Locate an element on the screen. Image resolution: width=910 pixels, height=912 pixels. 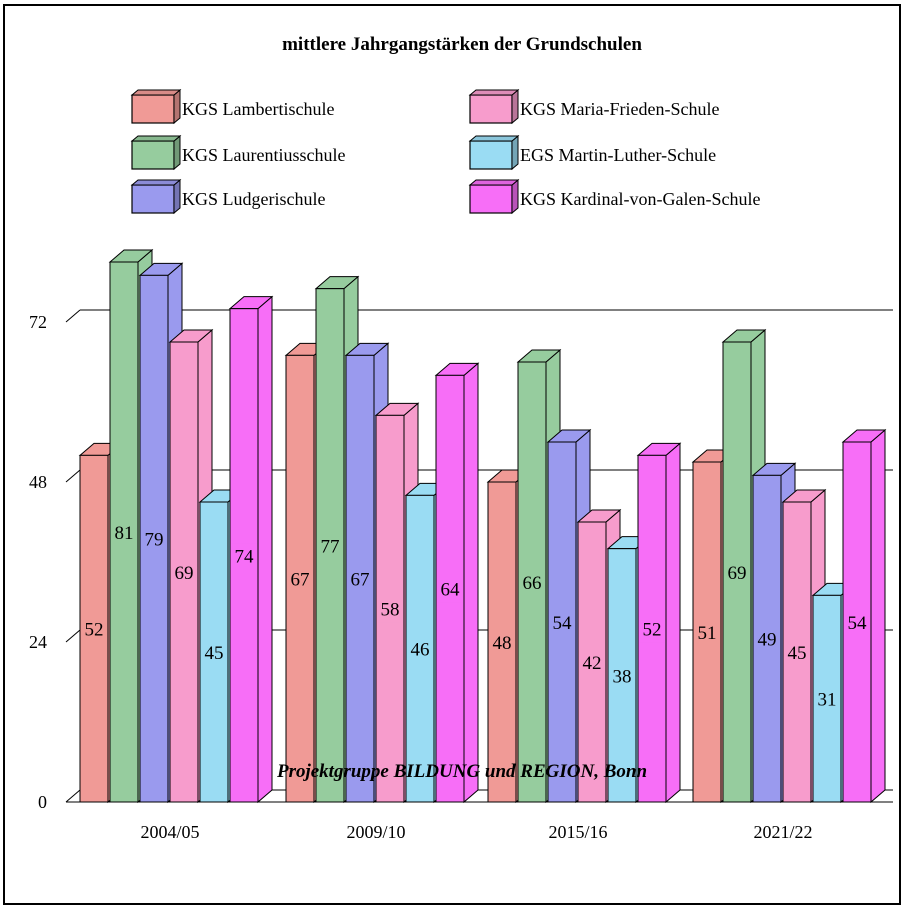
chart-footer: Projektgruppe BILDUNG und REGION, Bonn is located at coordinates (461, 771).